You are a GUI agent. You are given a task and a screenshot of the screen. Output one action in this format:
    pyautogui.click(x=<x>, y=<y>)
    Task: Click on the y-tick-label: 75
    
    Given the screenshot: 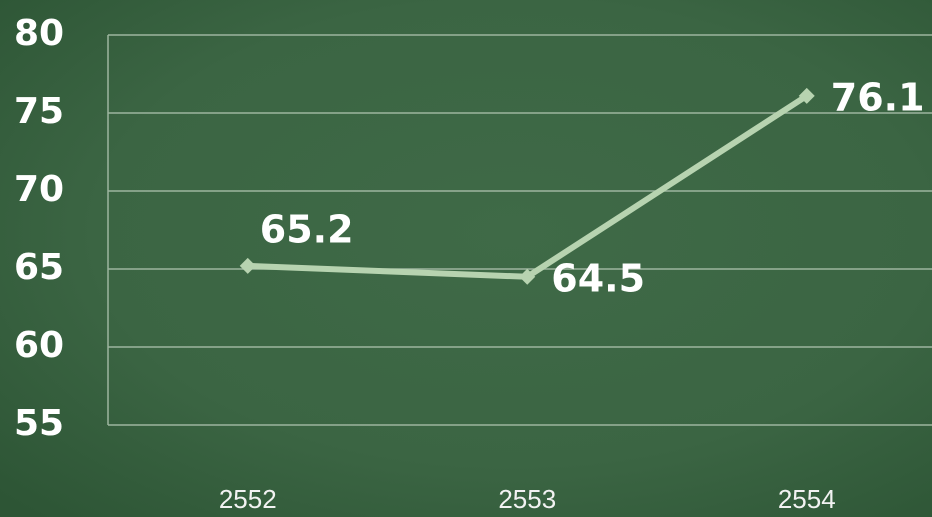 What is the action you would take?
    pyautogui.click(x=39, y=111)
    